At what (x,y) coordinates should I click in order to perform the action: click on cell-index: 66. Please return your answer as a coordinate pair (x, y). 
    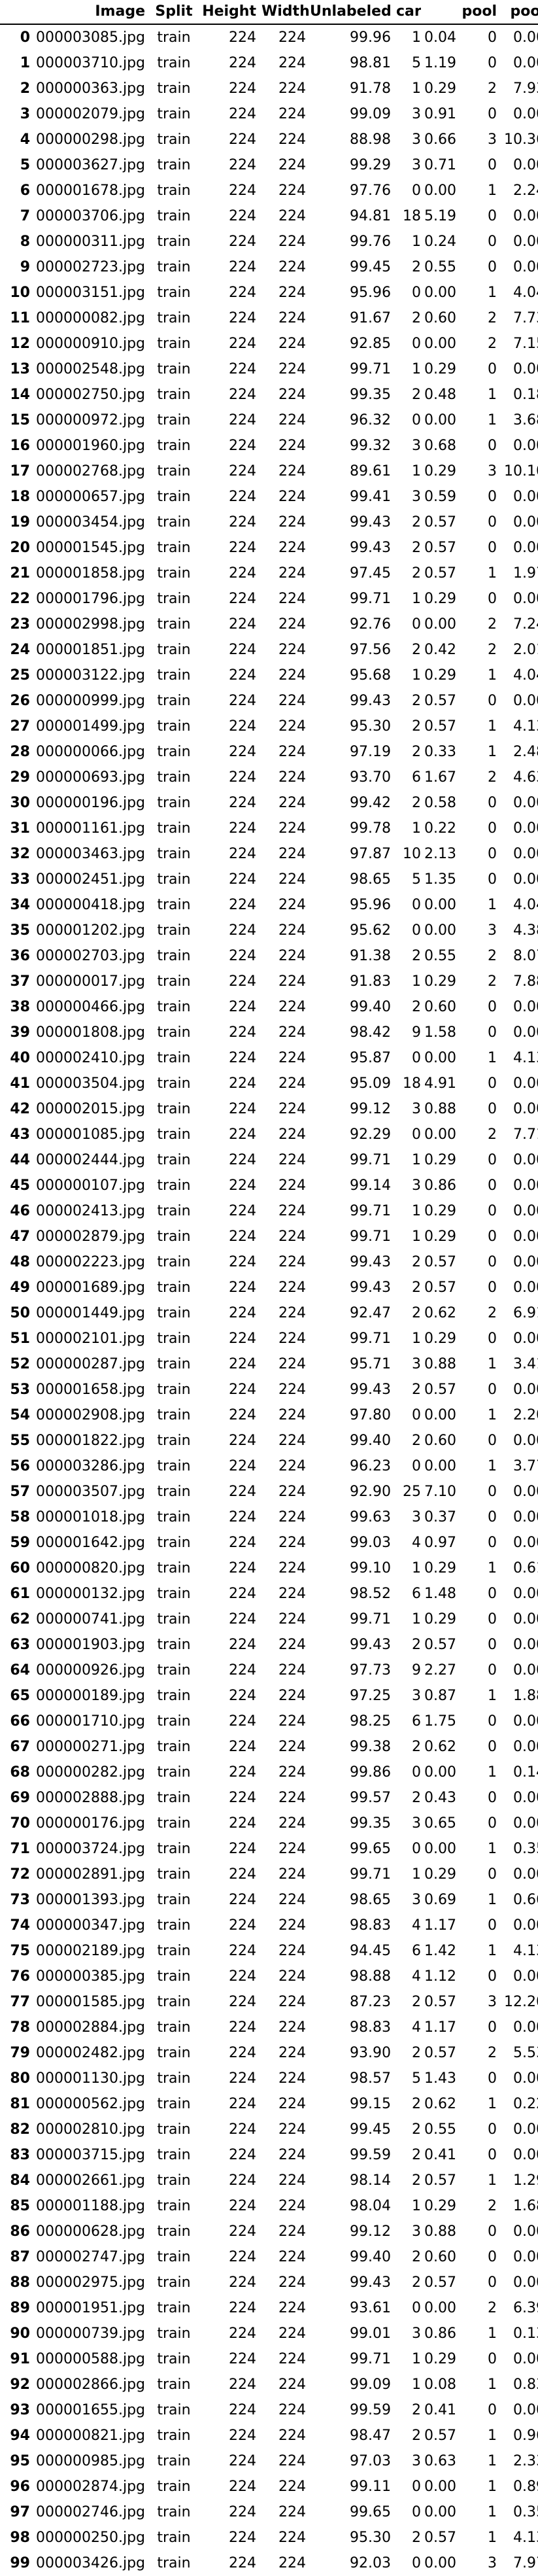
    Looking at the image, I should click on (20, 1721).